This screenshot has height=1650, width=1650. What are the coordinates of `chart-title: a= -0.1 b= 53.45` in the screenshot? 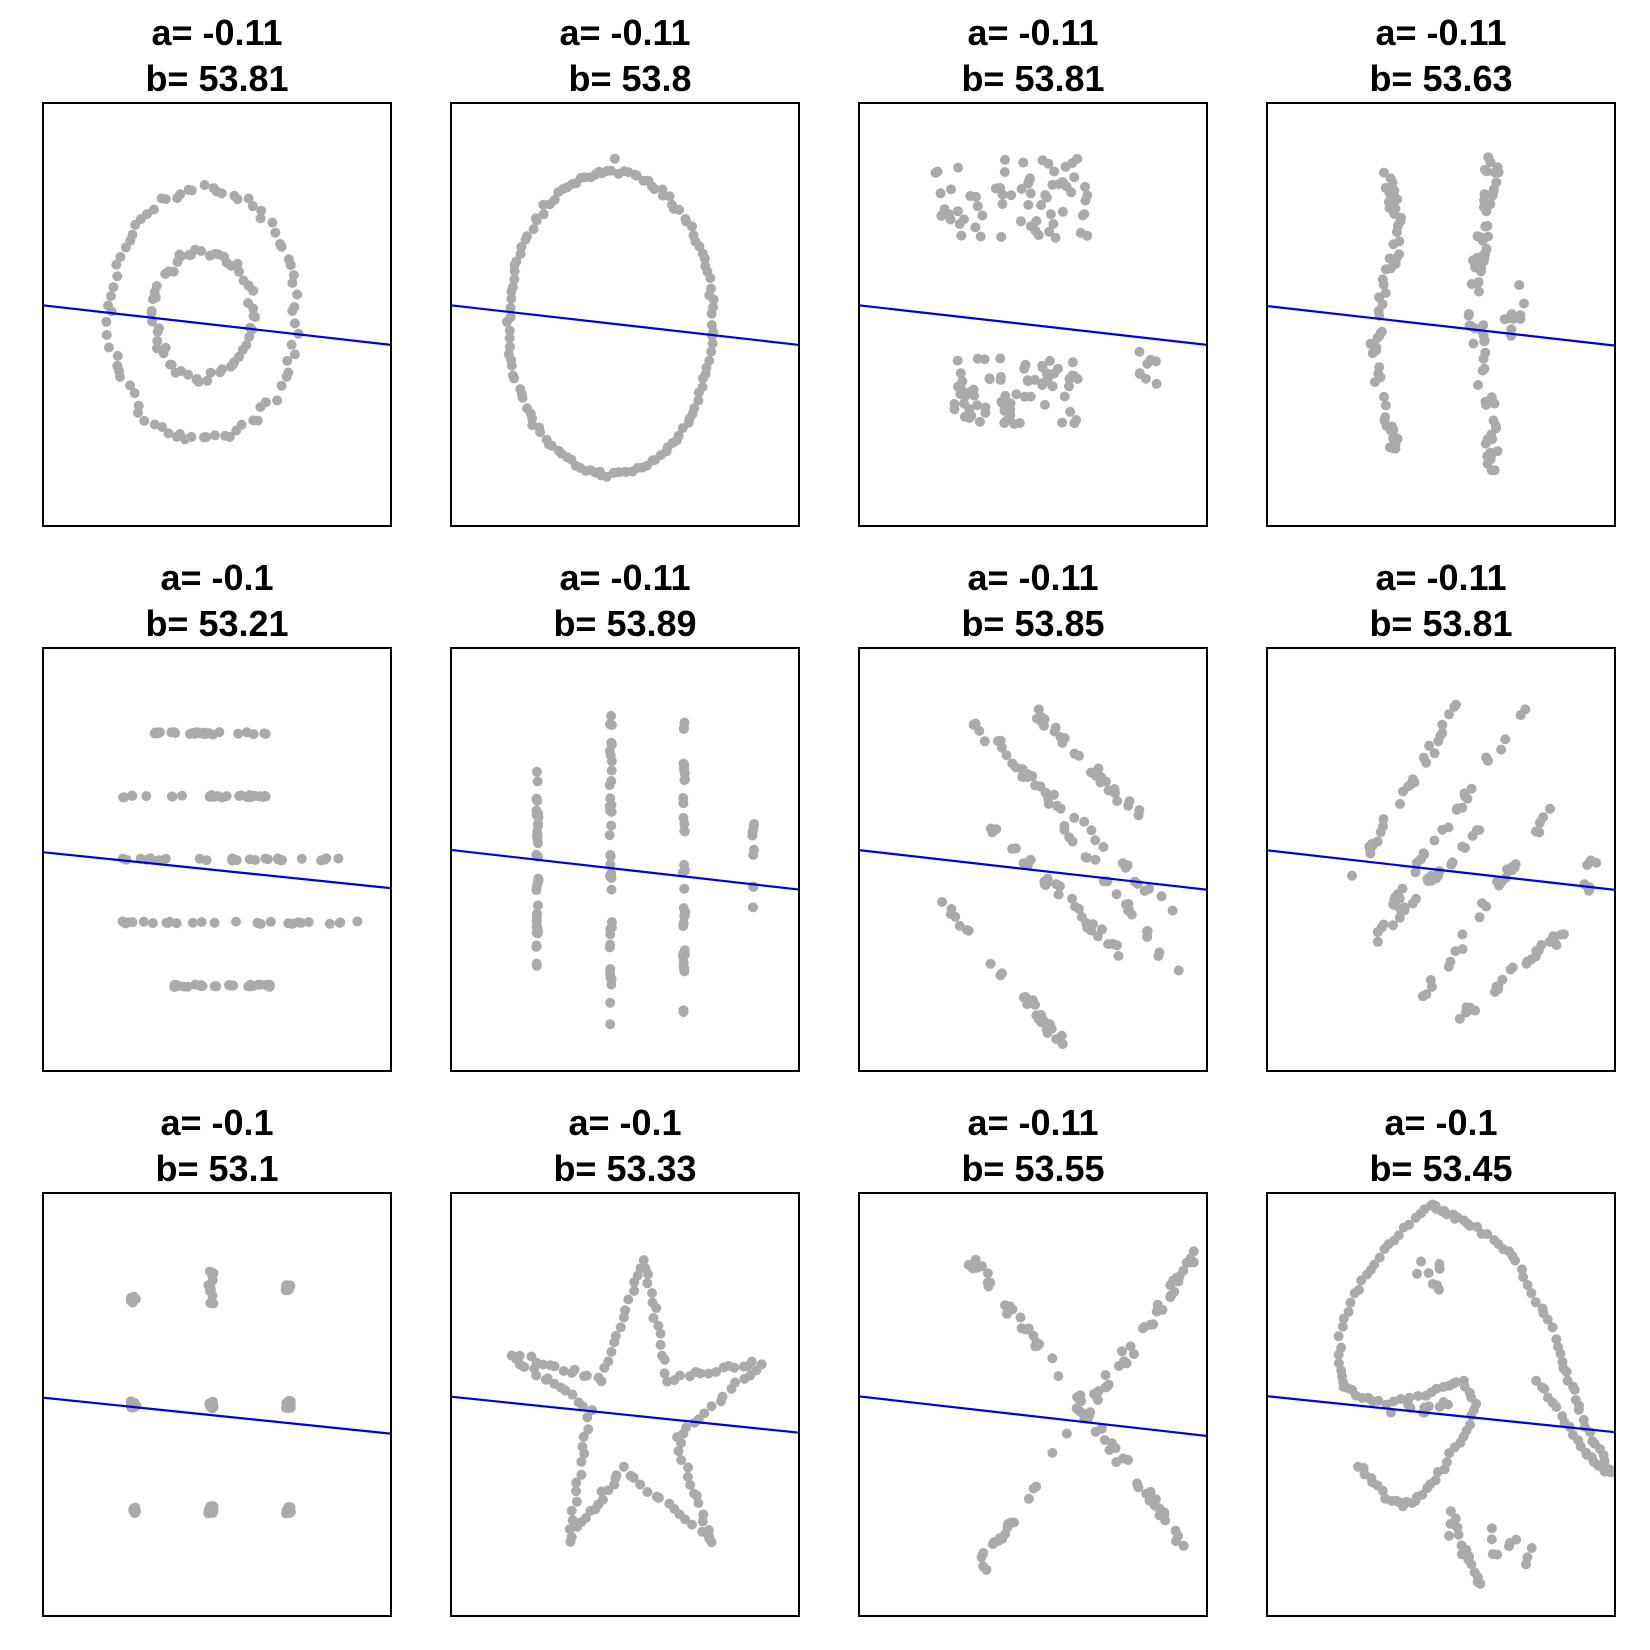 It's located at (1441, 1146).